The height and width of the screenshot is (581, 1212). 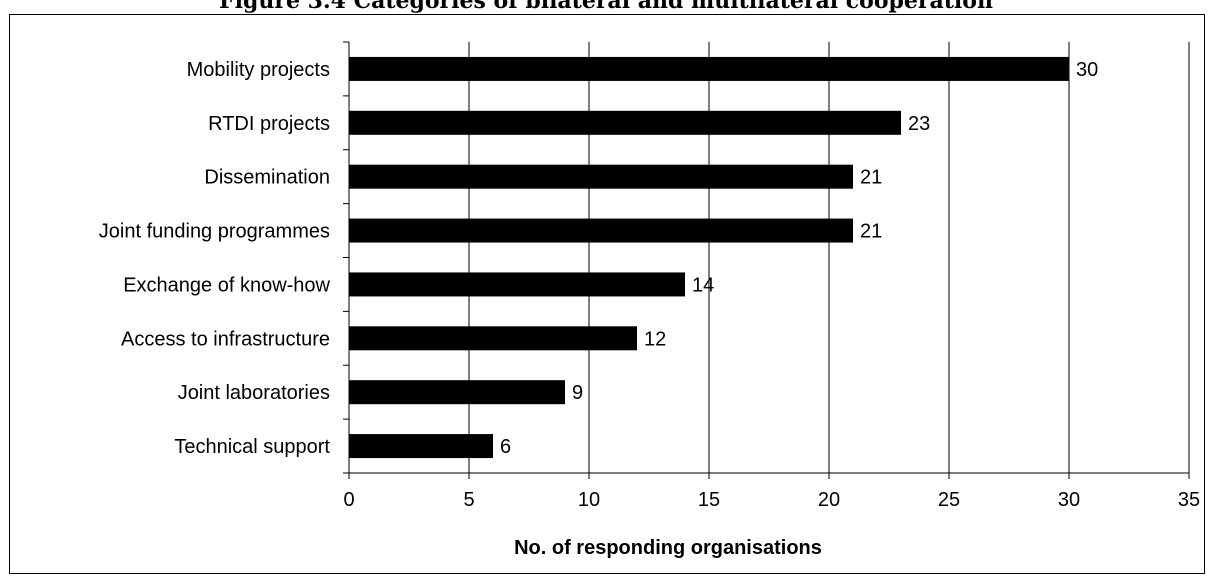 What do you see at coordinates (214, 232) in the screenshot?
I see `category-label: Joint funding programmes` at bounding box center [214, 232].